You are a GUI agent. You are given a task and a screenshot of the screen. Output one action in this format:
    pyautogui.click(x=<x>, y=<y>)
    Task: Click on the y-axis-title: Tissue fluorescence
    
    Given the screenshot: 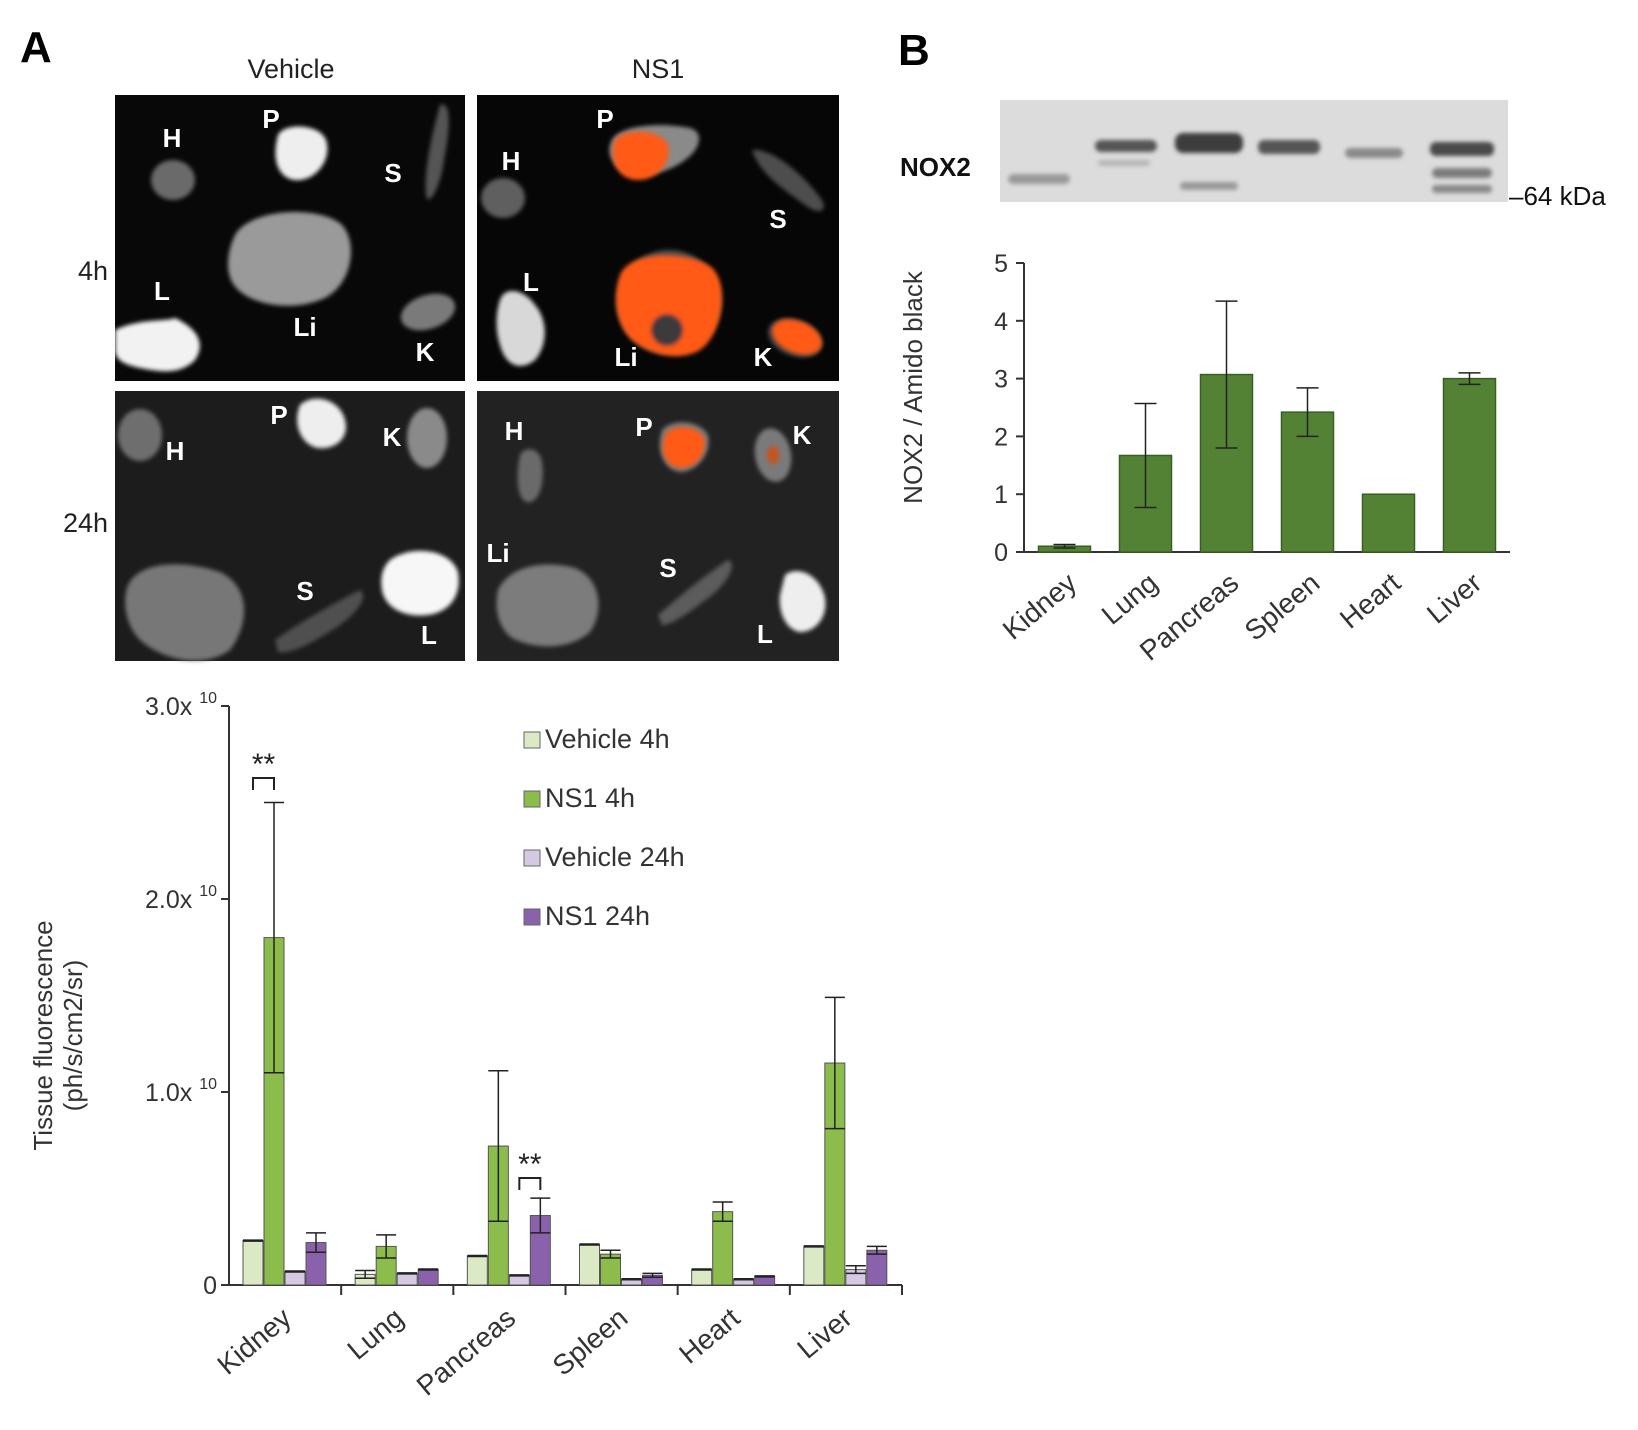 What is the action you would take?
    pyautogui.click(x=43, y=1035)
    